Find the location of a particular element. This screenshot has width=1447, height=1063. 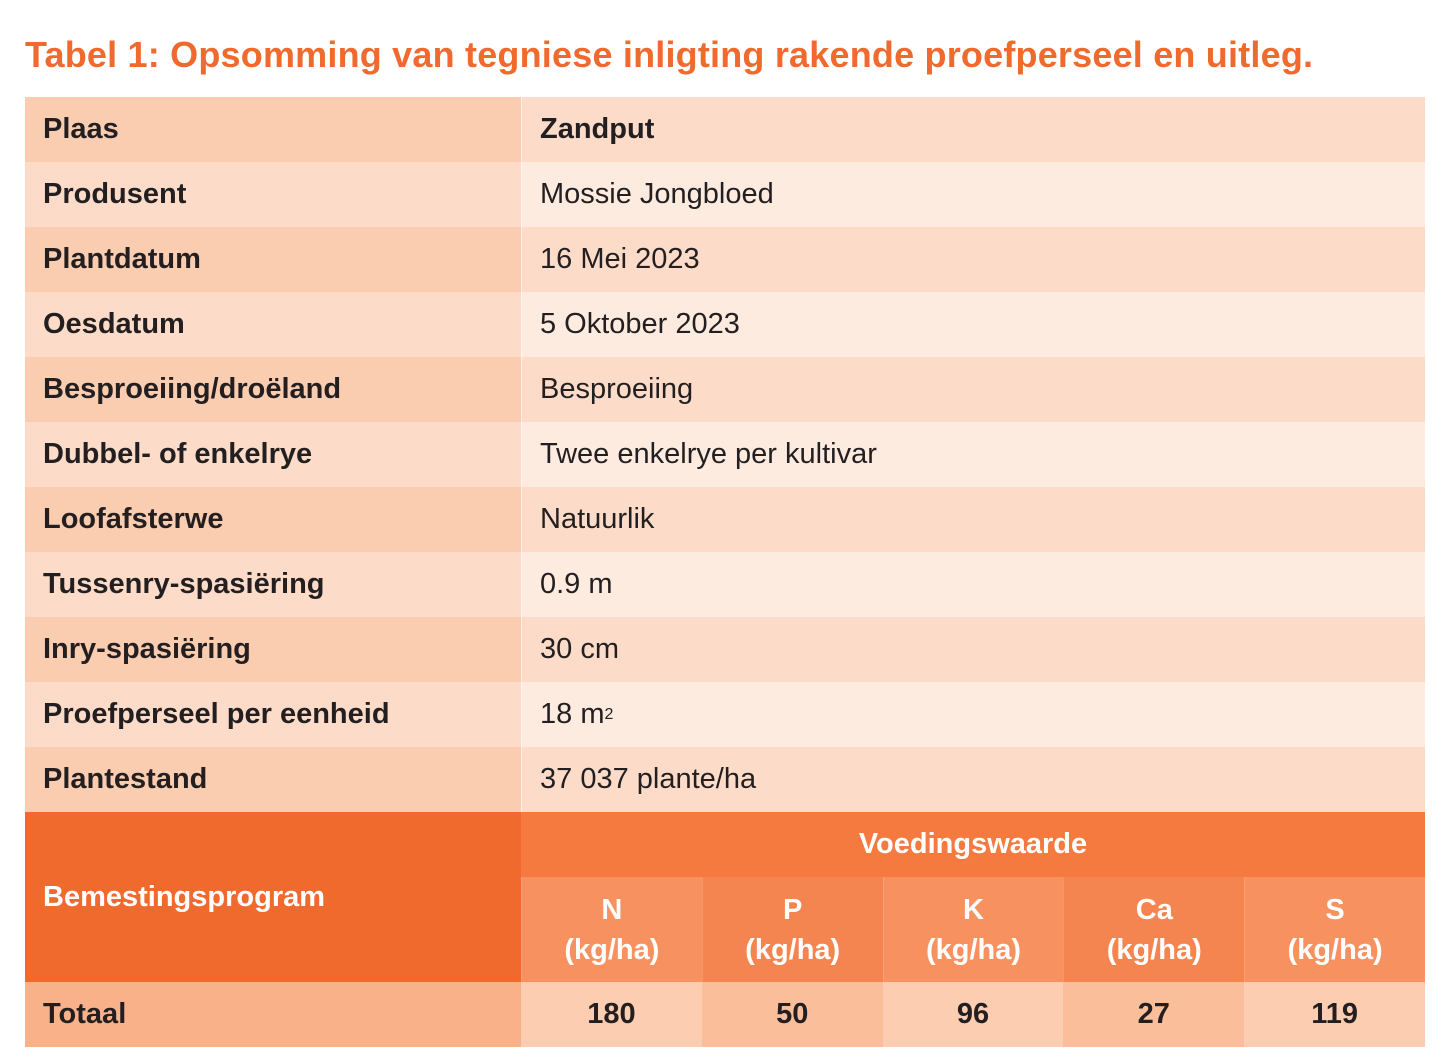

table-row: Tussenry-spasiëring 0.9 m is located at coordinates (725, 584).